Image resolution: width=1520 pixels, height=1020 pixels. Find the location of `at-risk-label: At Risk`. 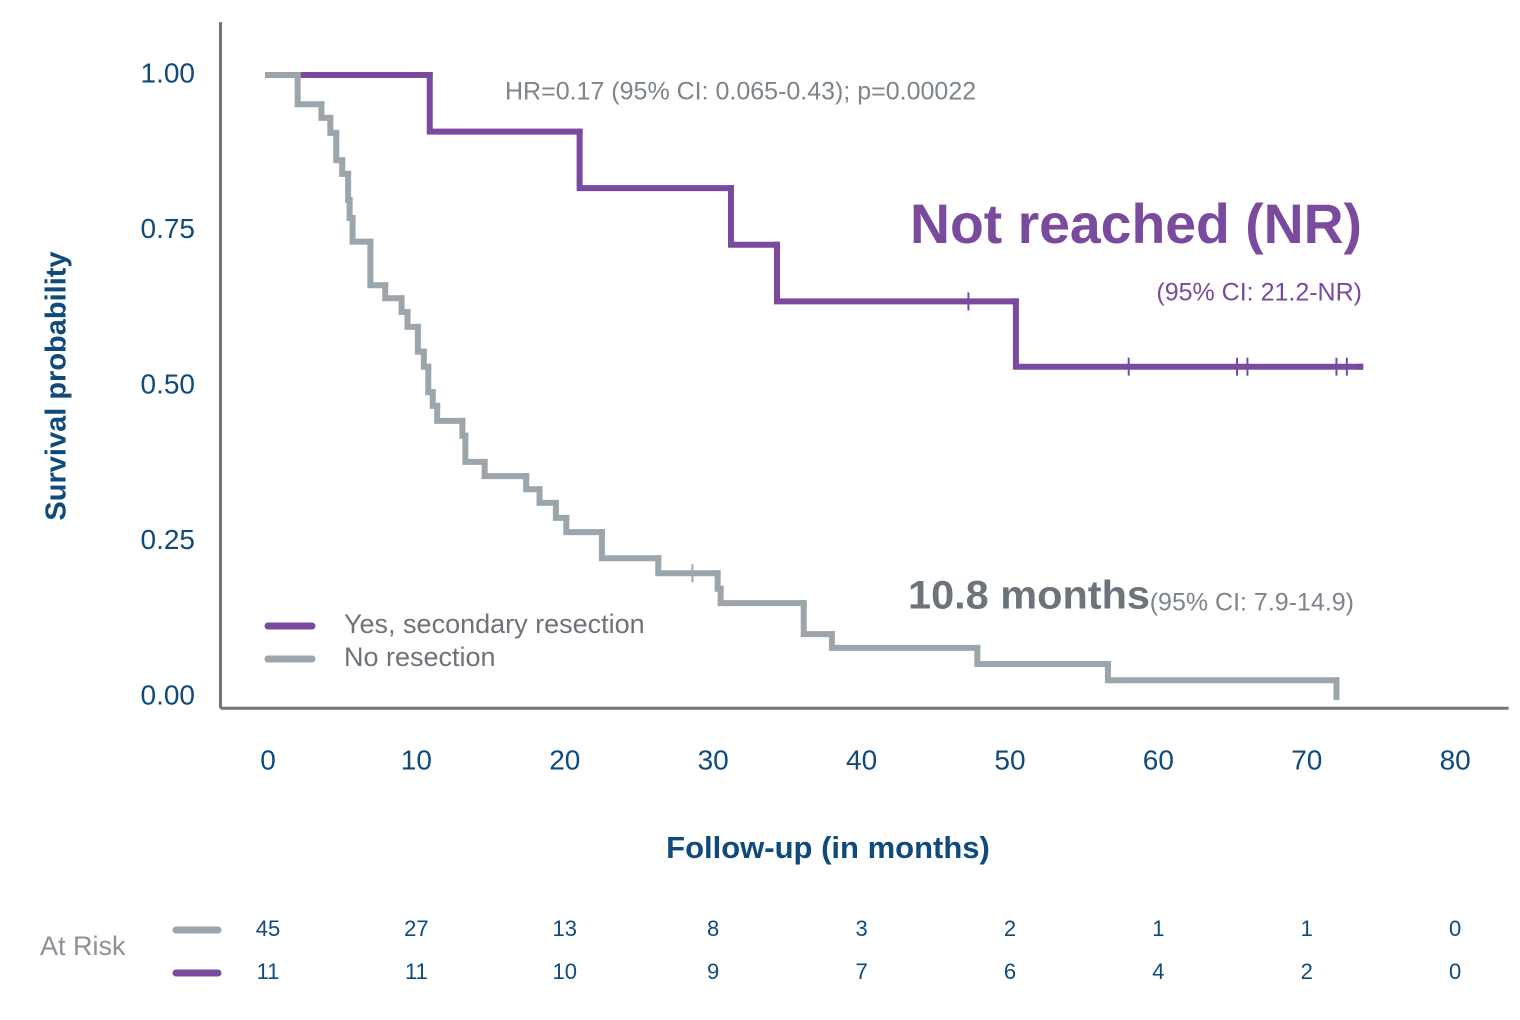

at-risk-label: At Risk is located at coordinates (83, 946).